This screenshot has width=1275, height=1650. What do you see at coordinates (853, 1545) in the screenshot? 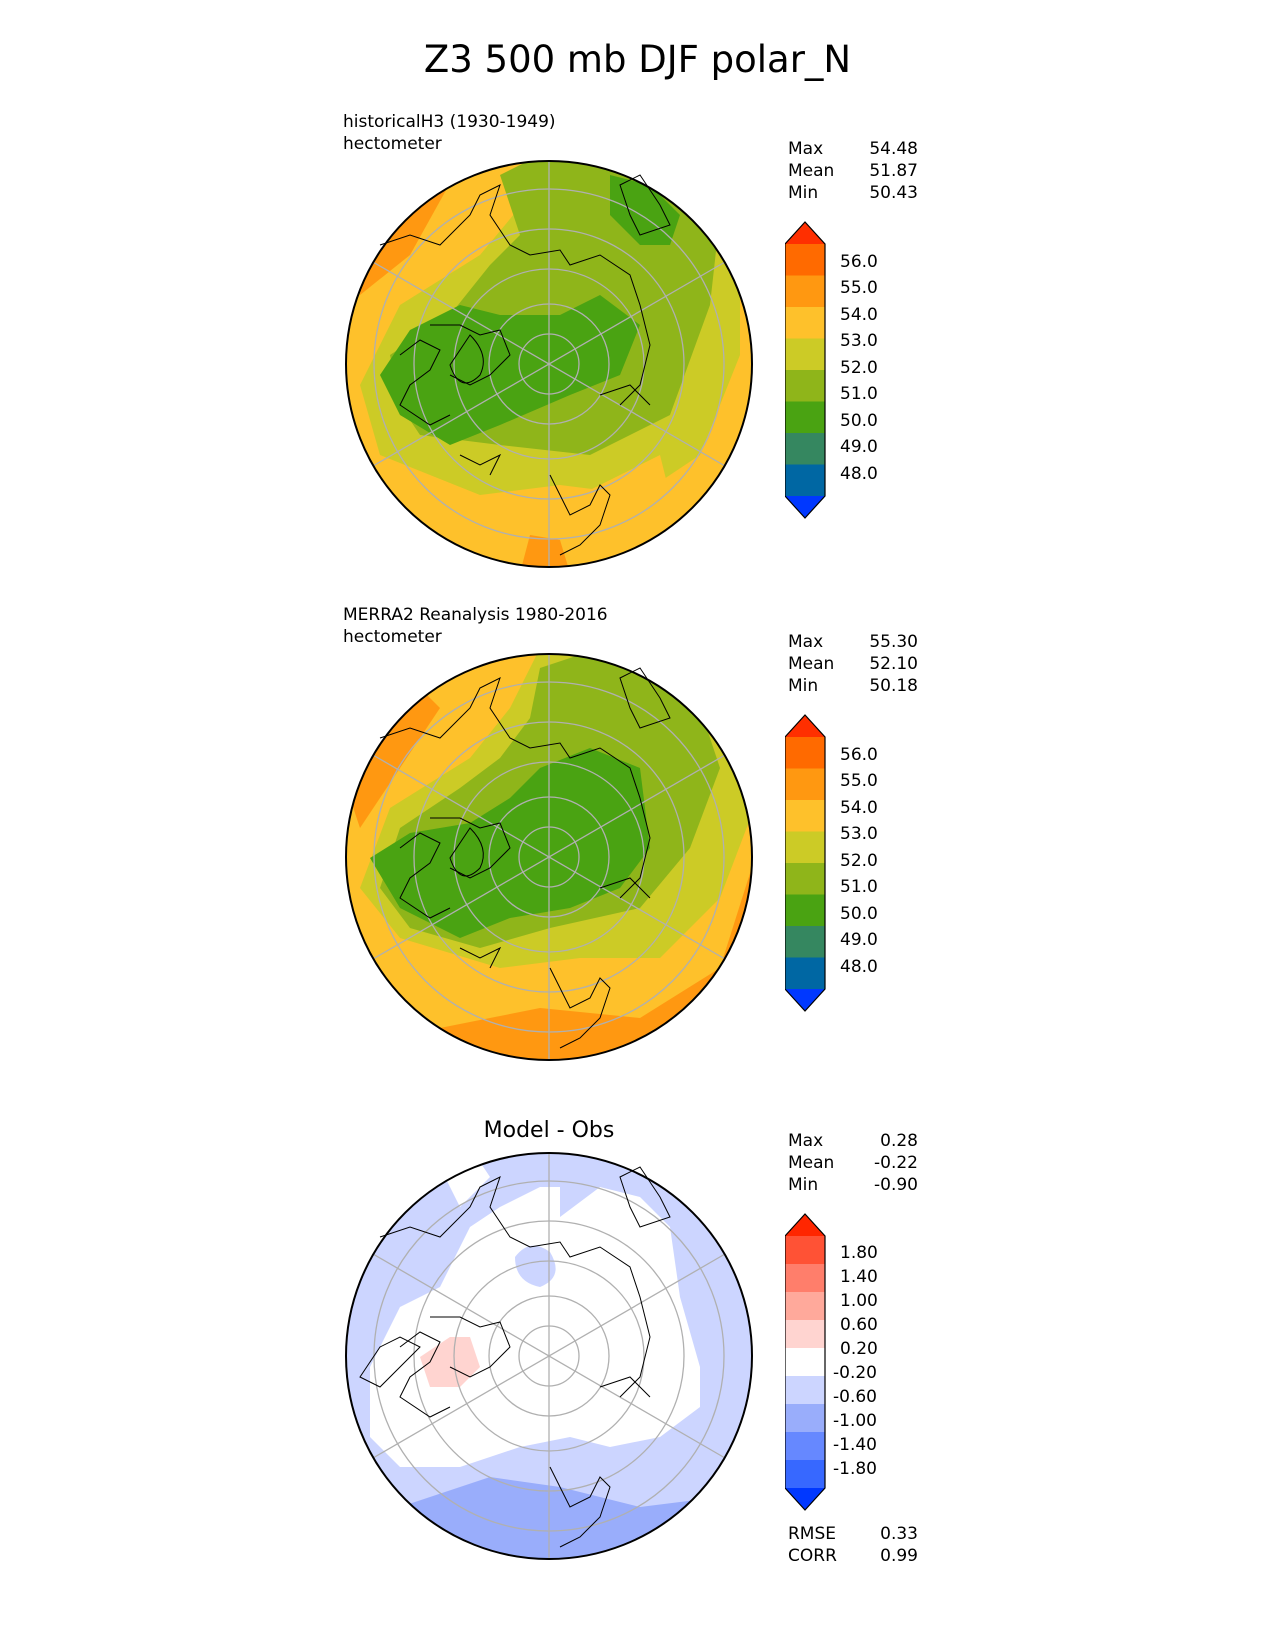
I see `skill-scores: RMSE 0.33 CORR 0.99` at bounding box center [853, 1545].